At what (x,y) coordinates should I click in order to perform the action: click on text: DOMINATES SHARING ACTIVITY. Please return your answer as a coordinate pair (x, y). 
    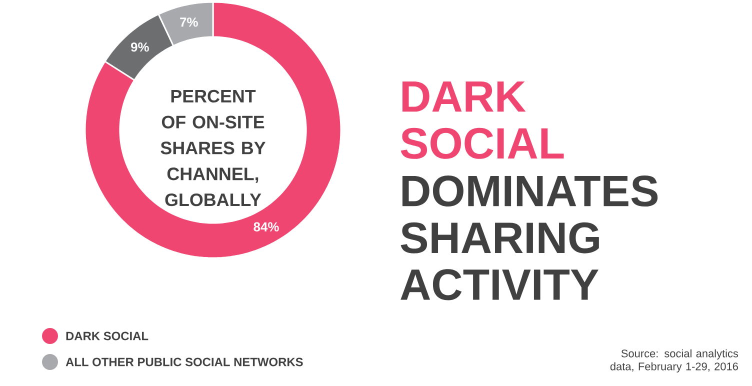
    Looking at the image, I should click on (529, 238).